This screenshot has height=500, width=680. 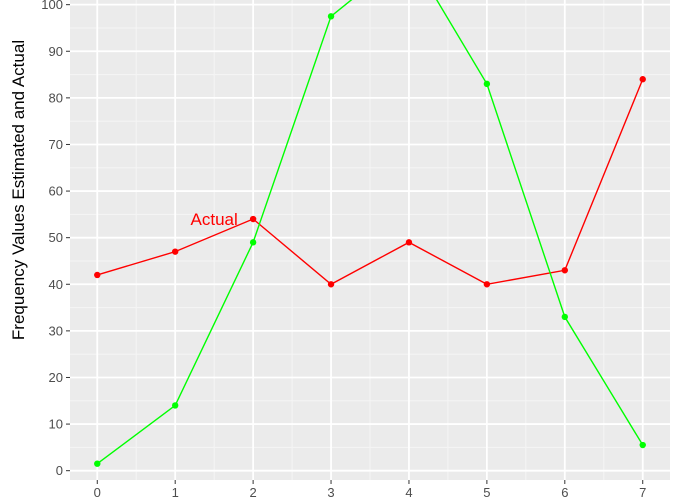 I want to click on annotation-layer: Actual, so click(x=214, y=219).